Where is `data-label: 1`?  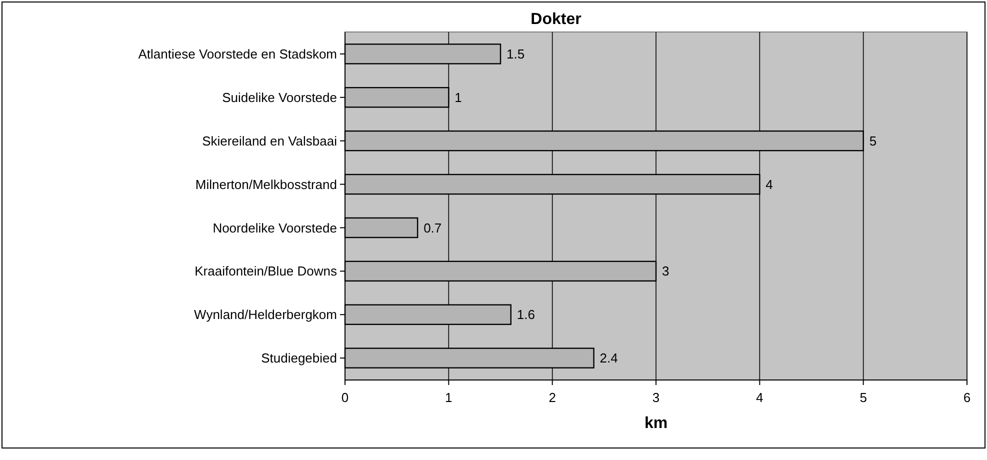
data-label: 1 is located at coordinates (458, 97).